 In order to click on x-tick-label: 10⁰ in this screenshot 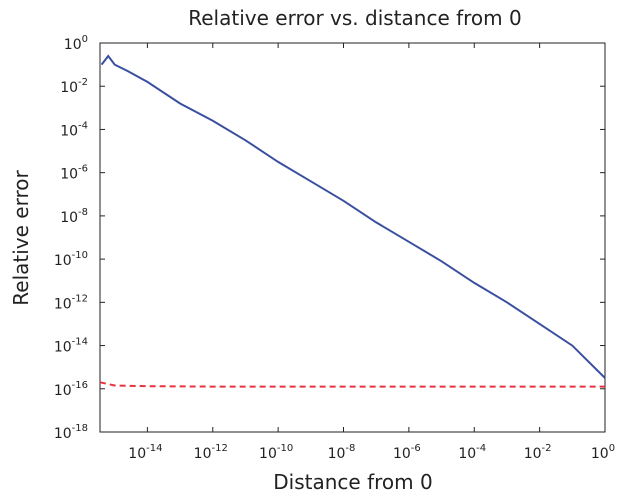, I will do `click(603, 452)`.